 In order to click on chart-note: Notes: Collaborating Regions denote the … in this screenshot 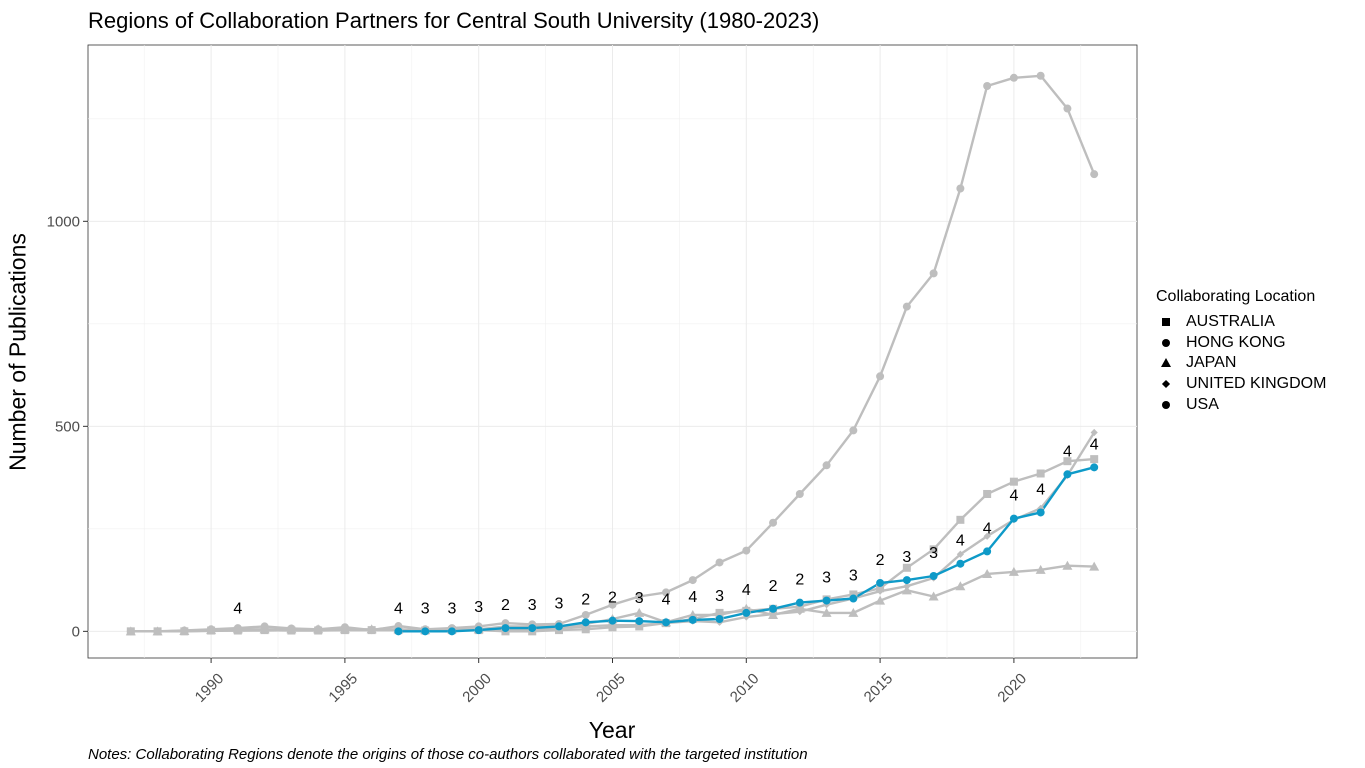, I will do `click(448, 754)`.